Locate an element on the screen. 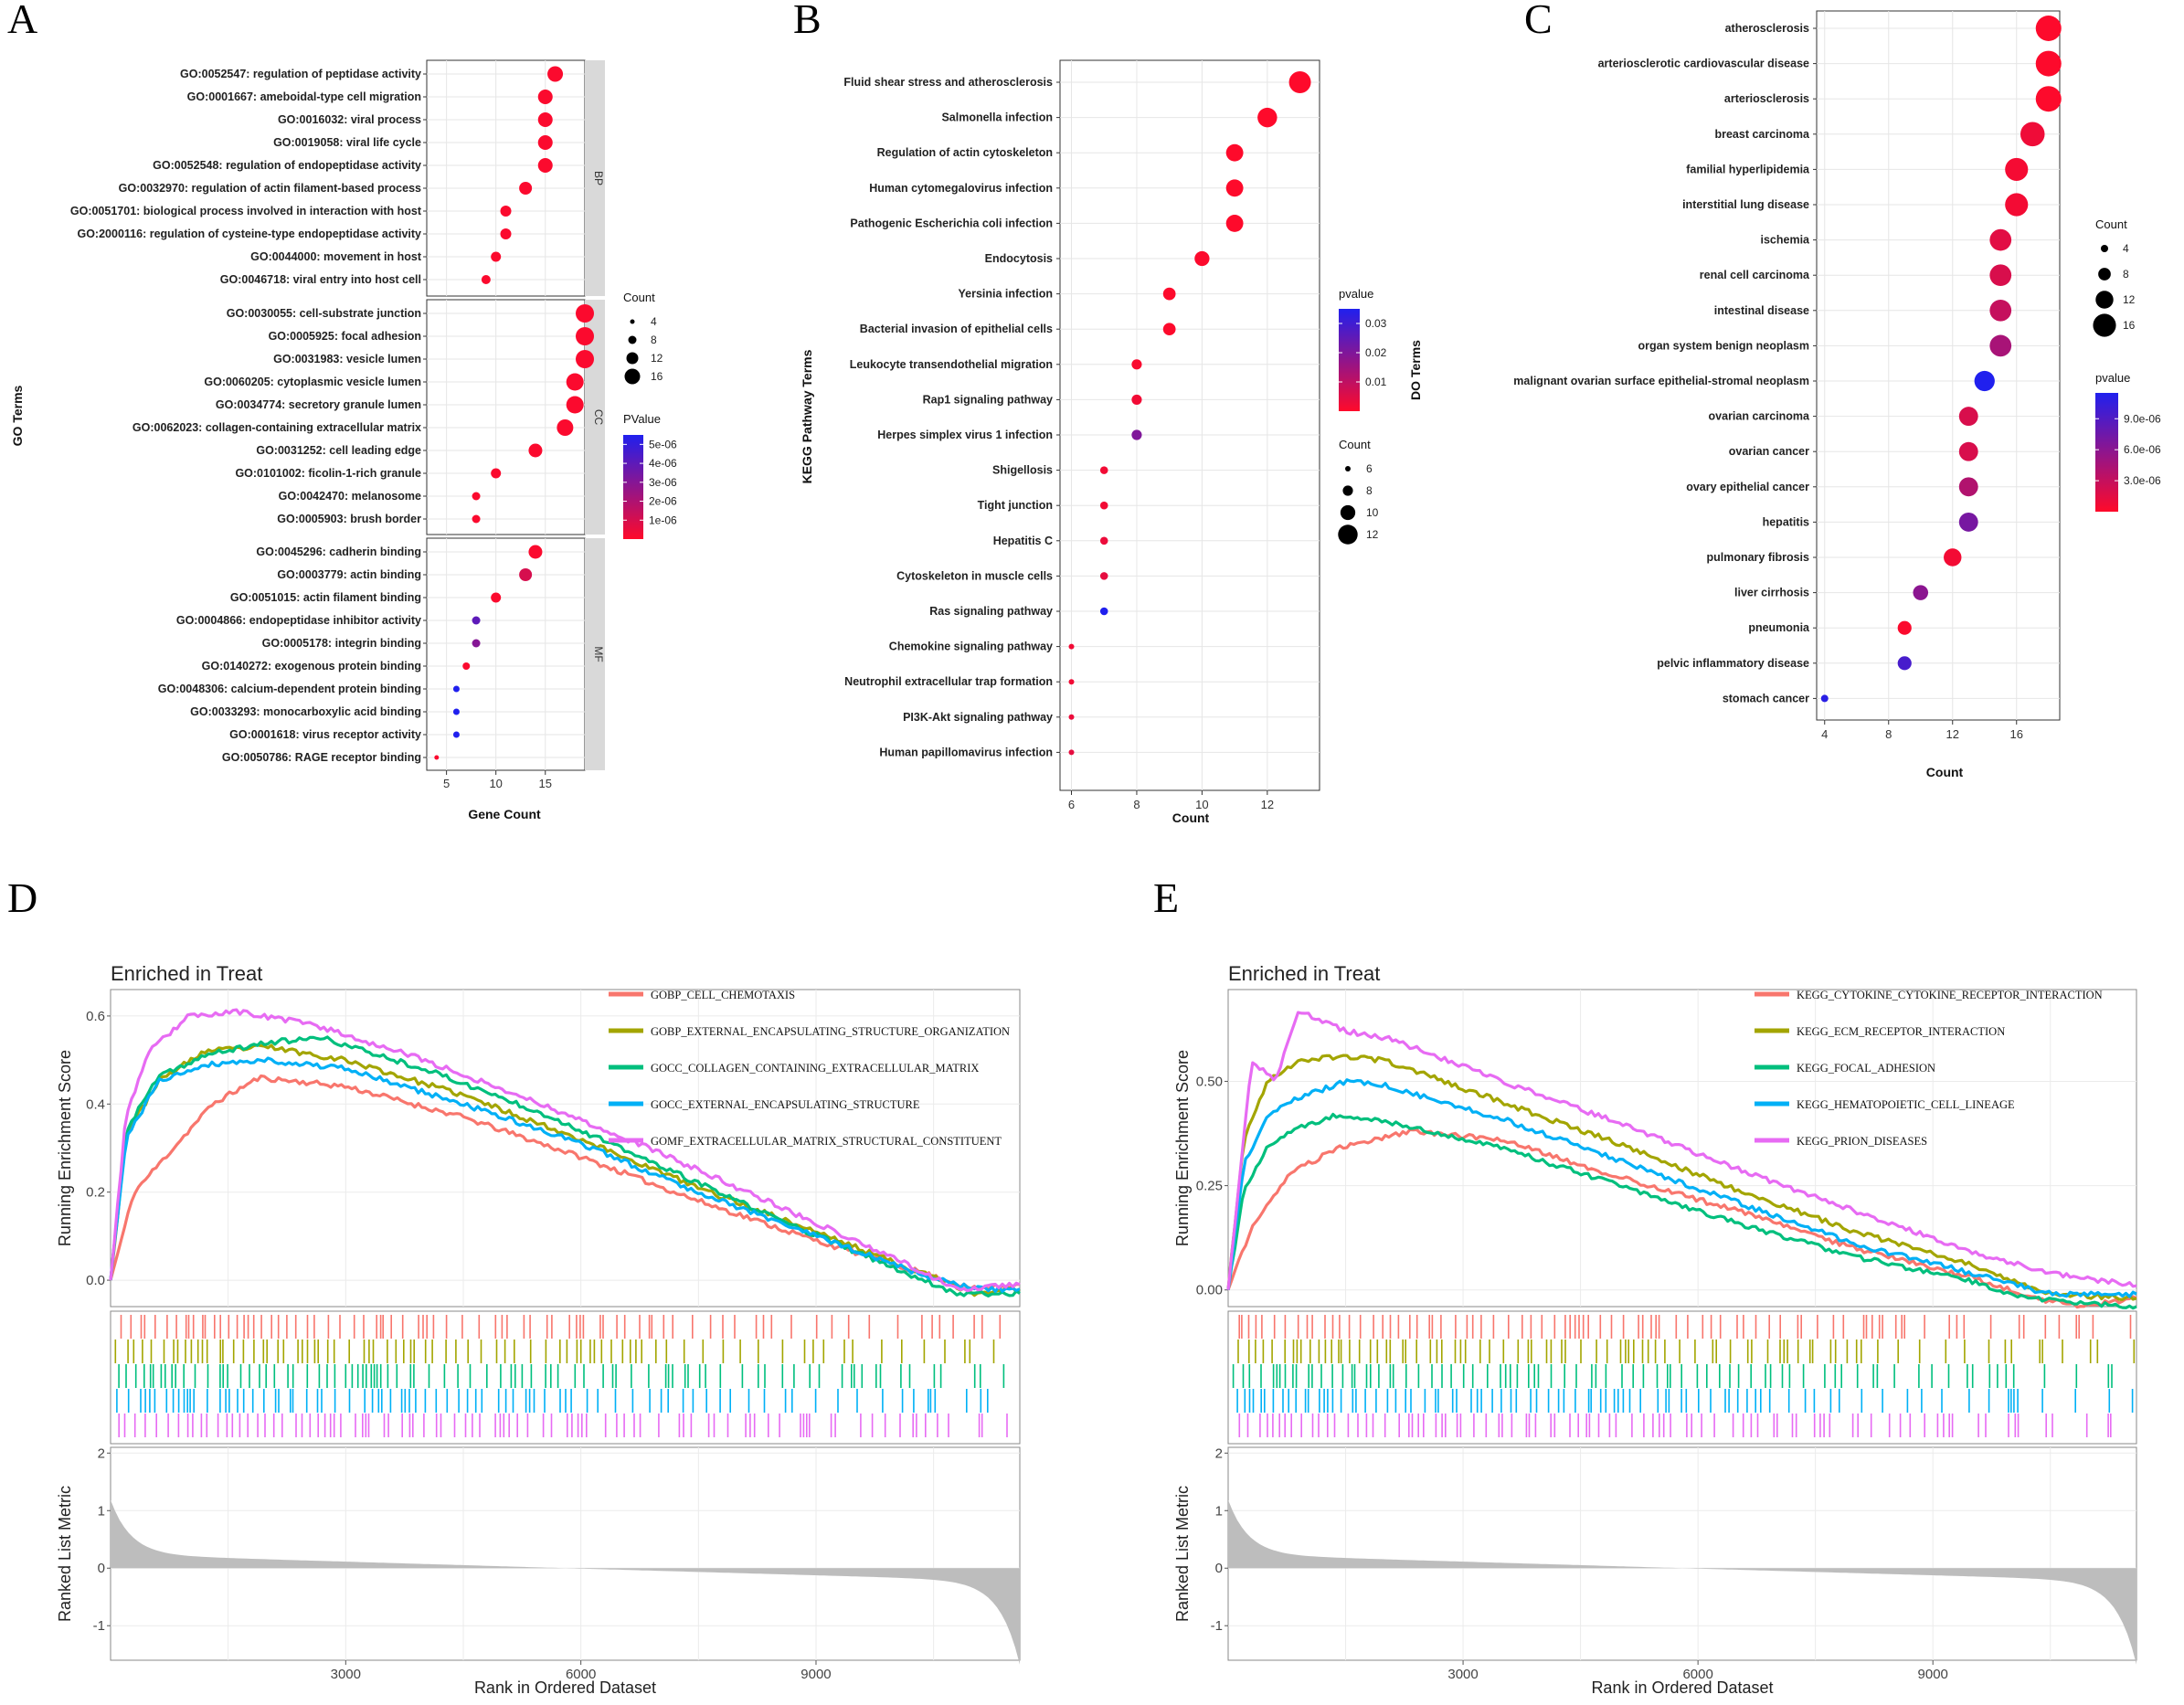 The width and height of the screenshot is (2184, 1705). panel-e-y2tick-label: 2 is located at coordinates (1219, 1453).